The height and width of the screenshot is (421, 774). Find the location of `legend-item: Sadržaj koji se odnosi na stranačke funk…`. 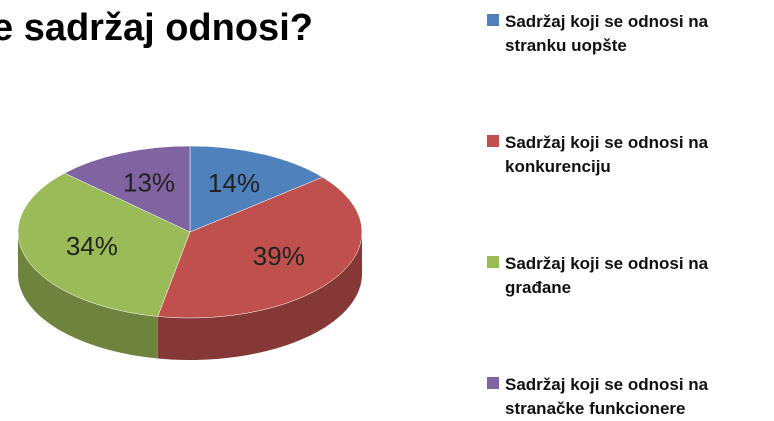

legend-item: Sadržaj koji se odnosi na stranačke funk… is located at coordinates (624, 397).